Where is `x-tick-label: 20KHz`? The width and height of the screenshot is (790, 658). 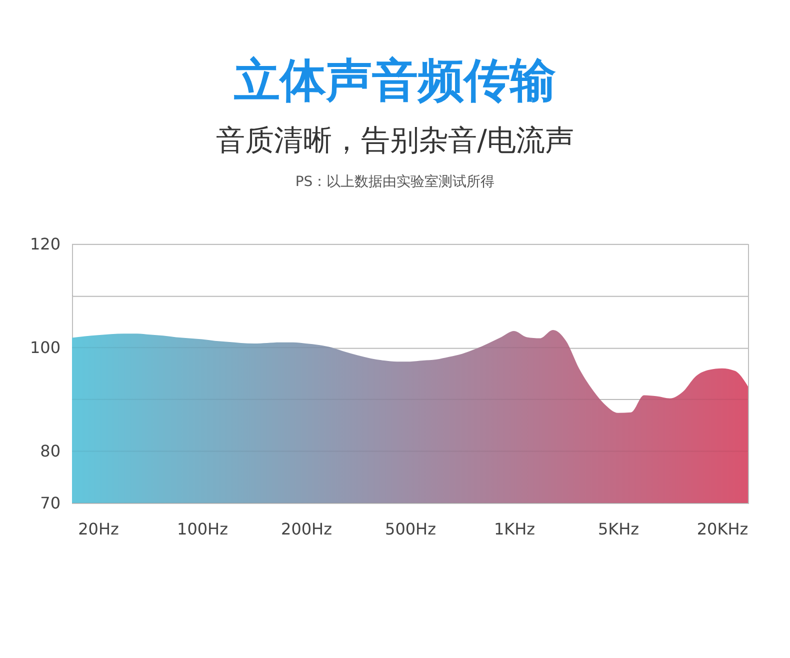
x-tick-label: 20KHz is located at coordinates (722, 529).